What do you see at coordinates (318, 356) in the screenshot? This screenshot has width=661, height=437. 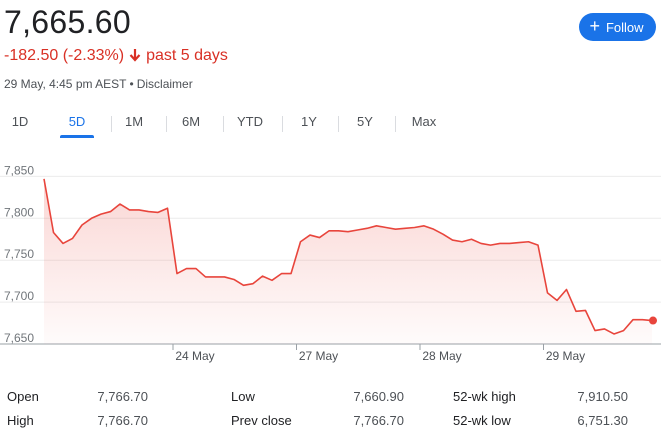 I see `x-tick-label: 27 May` at bounding box center [318, 356].